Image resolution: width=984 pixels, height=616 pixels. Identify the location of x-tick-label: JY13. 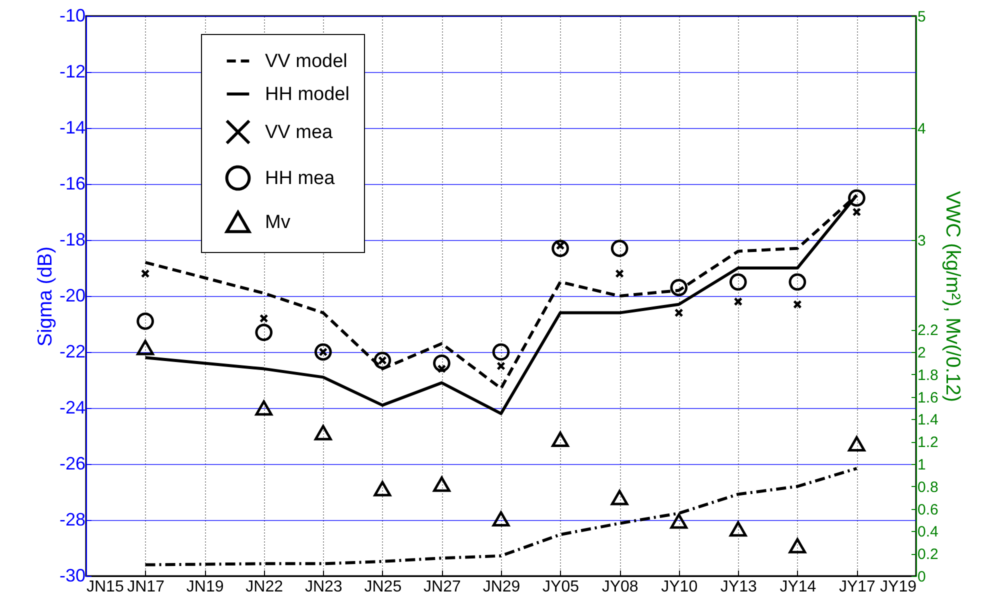
(738, 587).